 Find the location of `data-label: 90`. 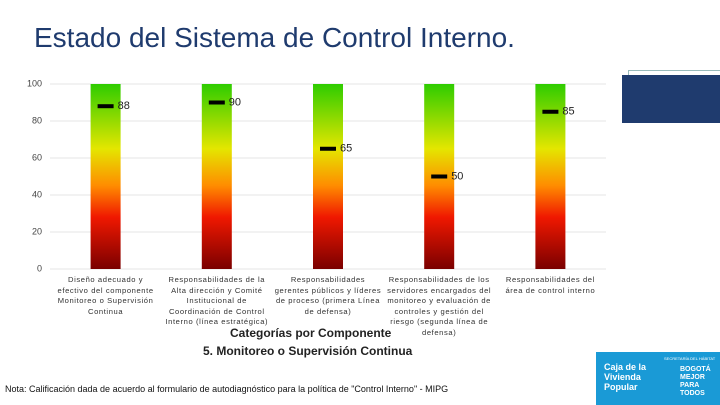

data-label: 90 is located at coordinates (235, 102).